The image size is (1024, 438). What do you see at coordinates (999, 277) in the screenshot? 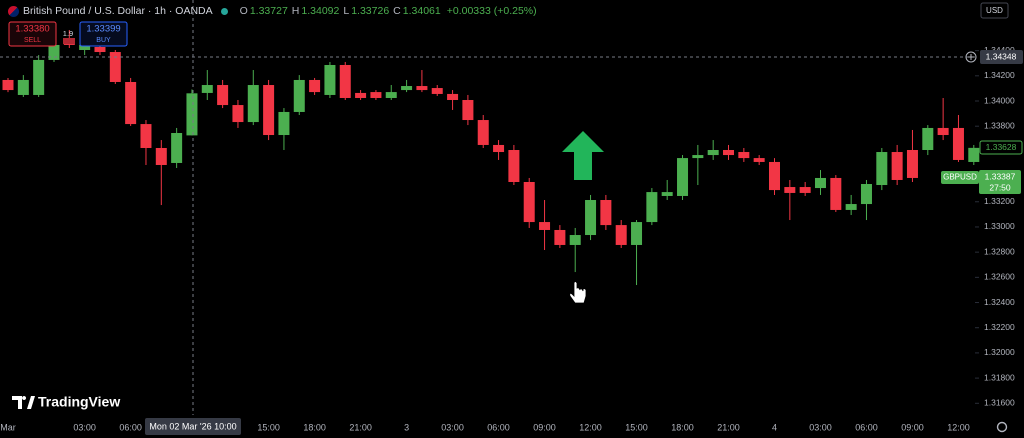
I see `y-tick-label: 1.32600` at bounding box center [999, 277].